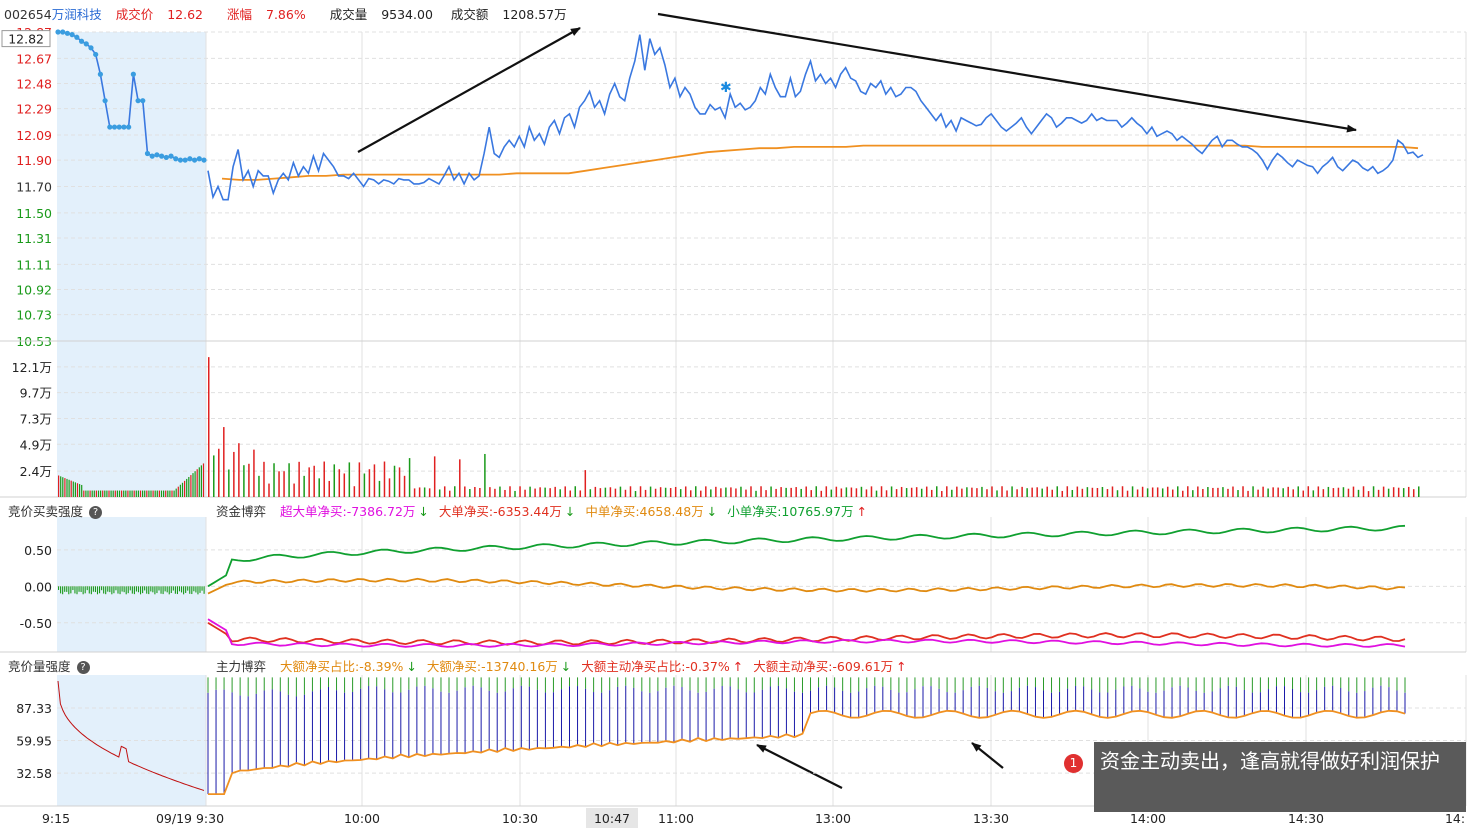 Image resolution: width=1468 pixels, height=835 pixels. What do you see at coordinates (286, 14) in the screenshot?
I see `change-value: 7.86%` at bounding box center [286, 14].